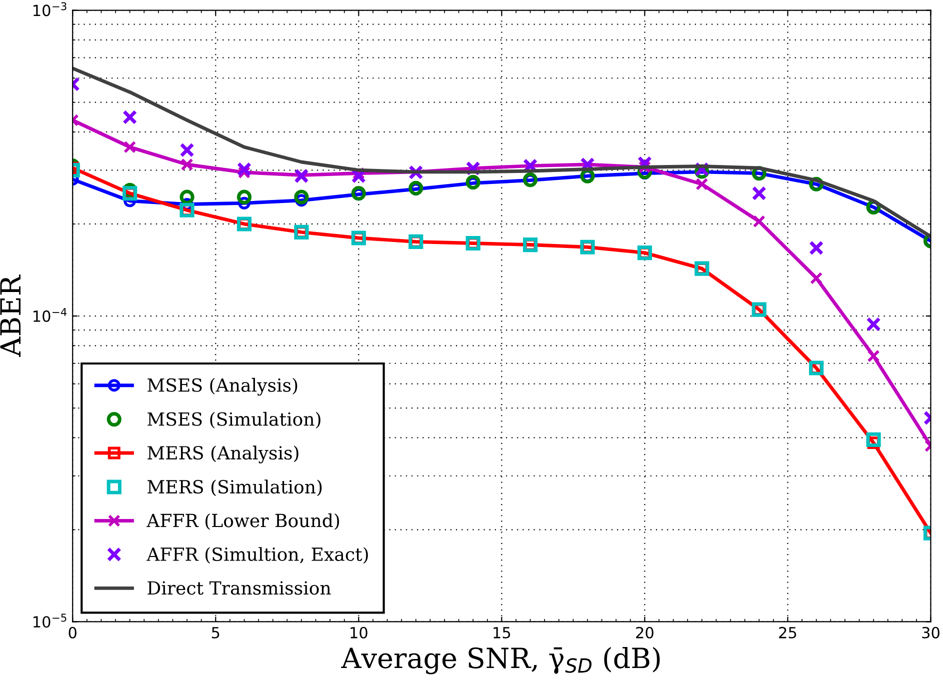 The height and width of the screenshot is (687, 943). I want to click on x-tick-label: 5, so click(216, 632).